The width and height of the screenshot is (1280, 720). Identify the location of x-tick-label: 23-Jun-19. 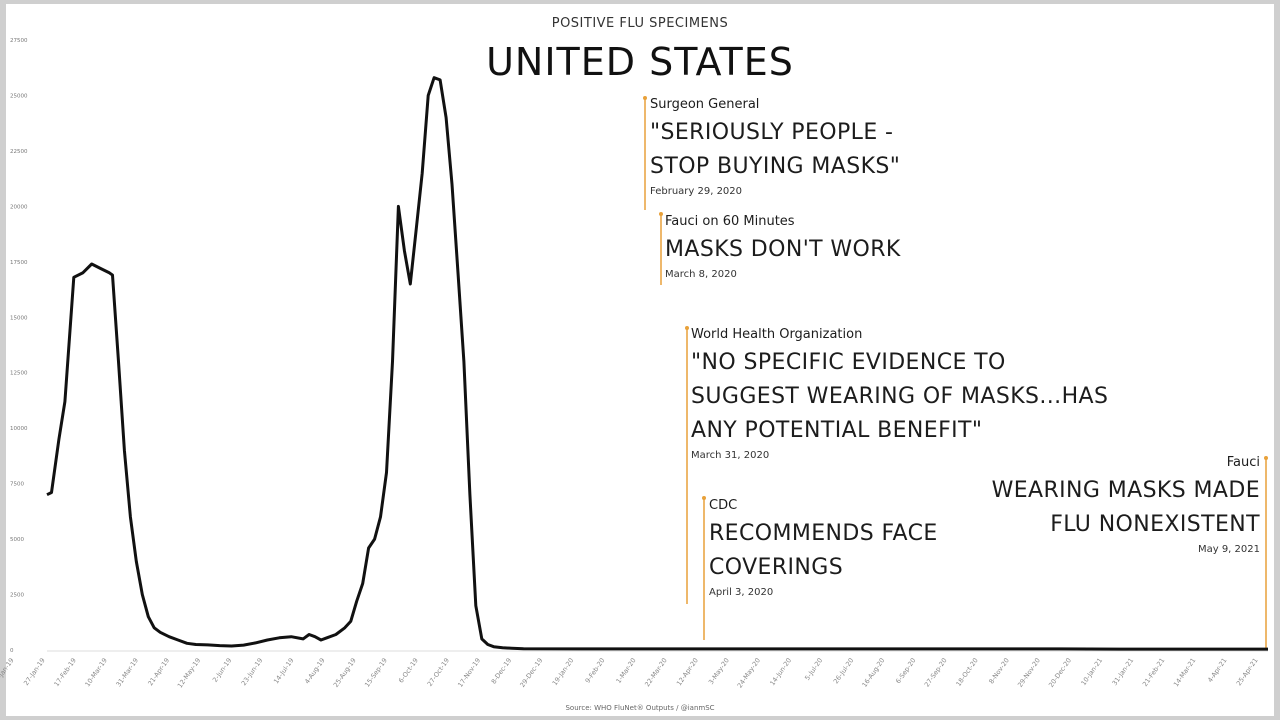
(252, 672).